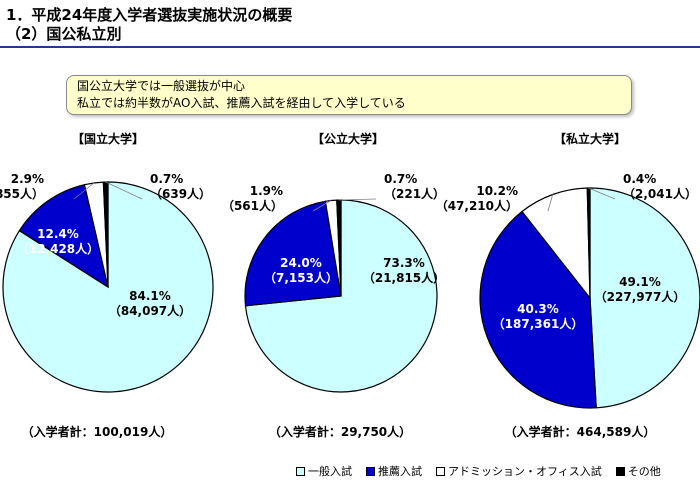  What do you see at coordinates (620, 471) in the screenshot?
I see `legend-swatch-other` at bounding box center [620, 471].